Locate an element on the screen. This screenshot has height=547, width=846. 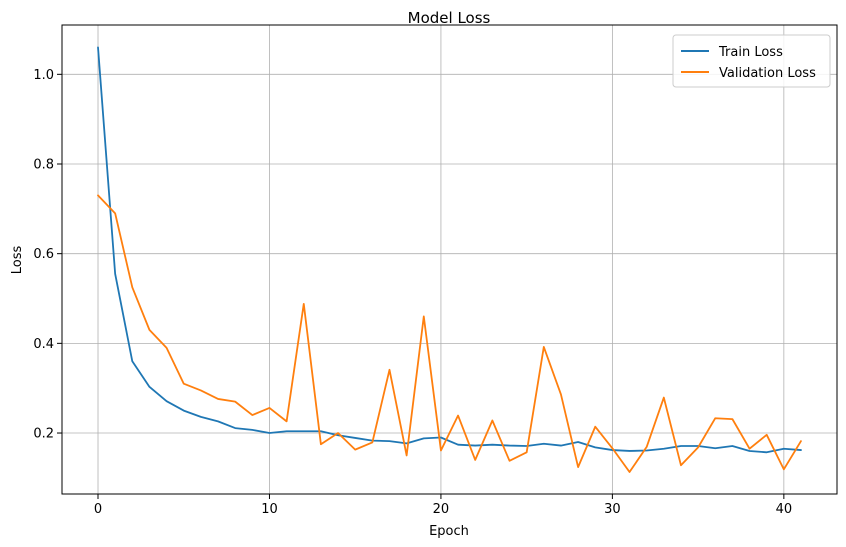
x-tick-label: 10 is located at coordinates (269, 509).